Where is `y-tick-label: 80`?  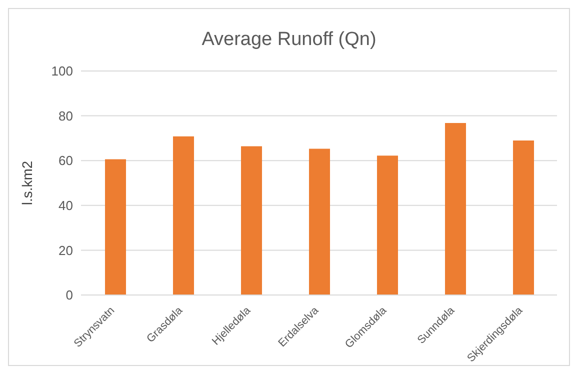
y-tick-label: 80 is located at coordinates (65, 116).